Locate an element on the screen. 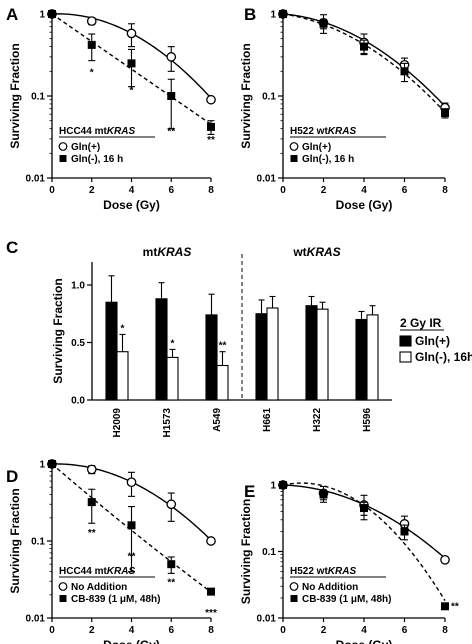 The height and width of the screenshot is (644, 472). legend-label-a: Gln(-), 16 h is located at coordinates (97, 159).